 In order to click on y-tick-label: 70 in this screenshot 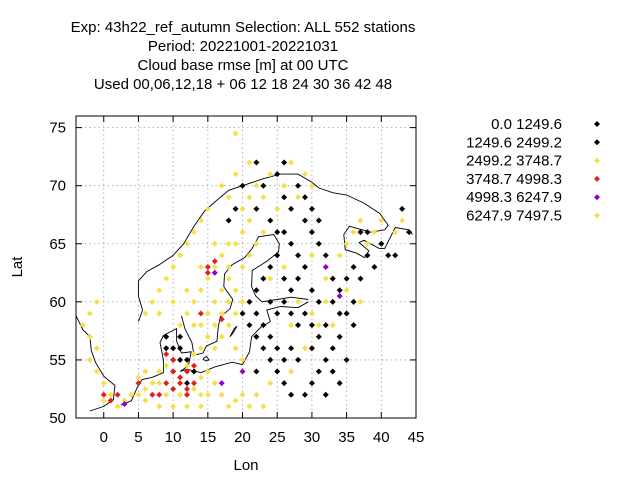, I will do `click(57, 186)`.